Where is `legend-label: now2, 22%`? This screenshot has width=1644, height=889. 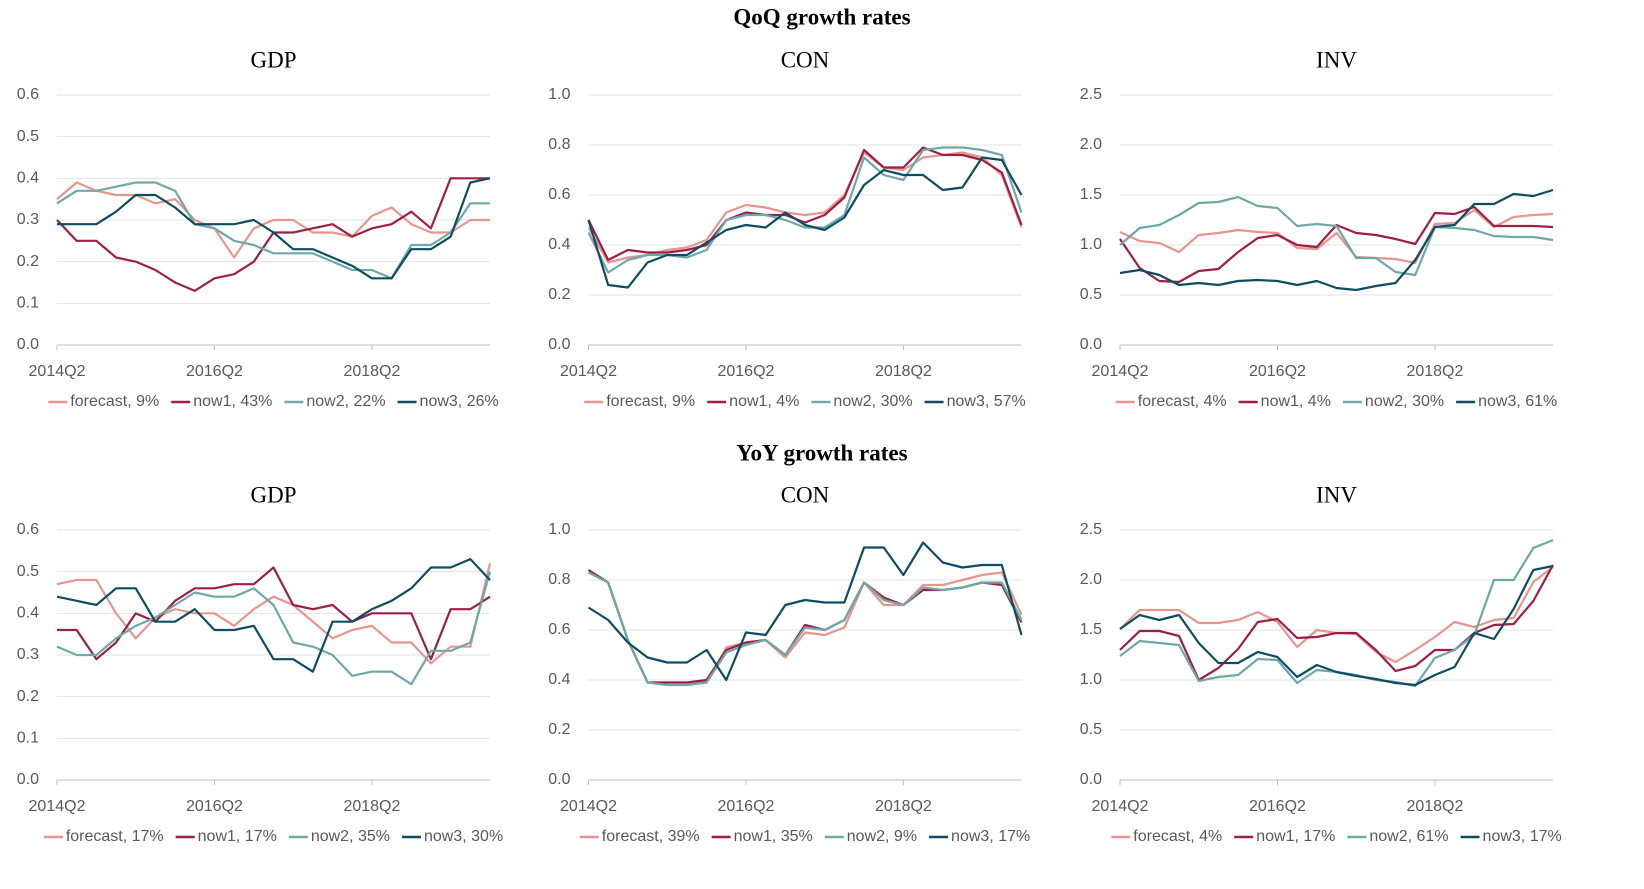
legend-label: now2, 22% is located at coordinates (345, 401).